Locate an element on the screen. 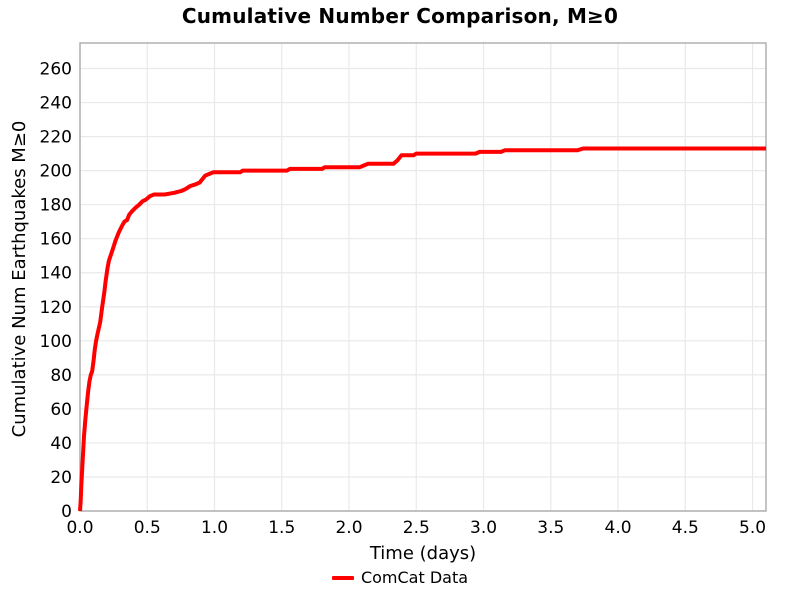 The height and width of the screenshot is (600, 800). svg-text: 200 is located at coordinates (56, 172).